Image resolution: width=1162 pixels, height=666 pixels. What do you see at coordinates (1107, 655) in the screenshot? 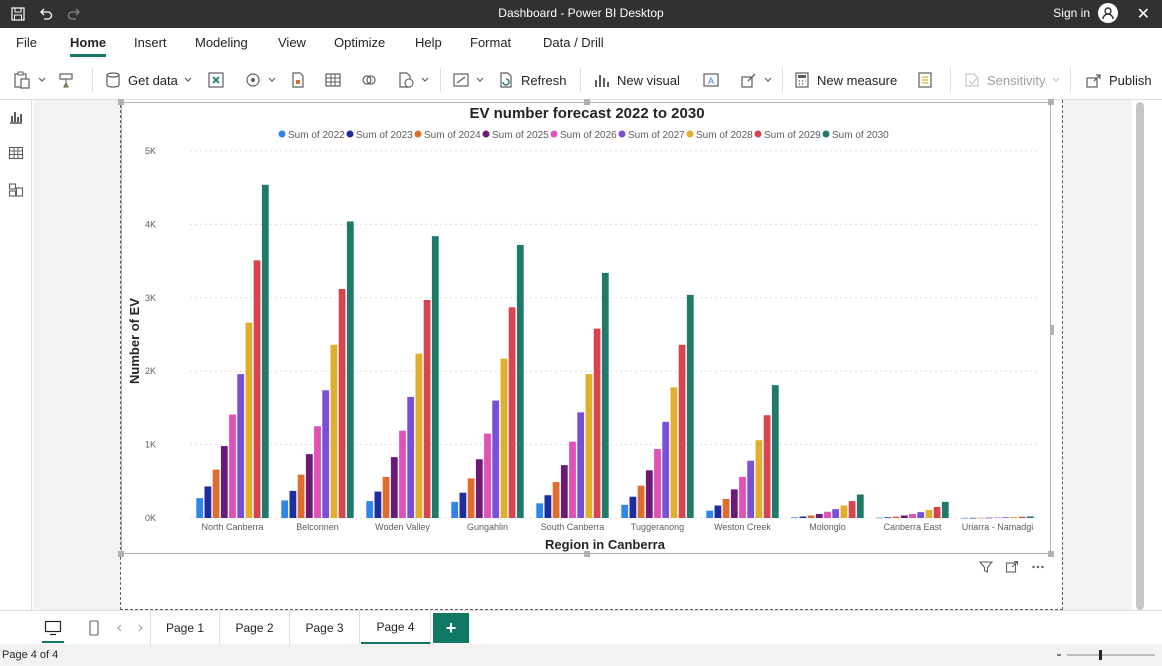
I see `zoom-slider` at bounding box center [1107, 655].